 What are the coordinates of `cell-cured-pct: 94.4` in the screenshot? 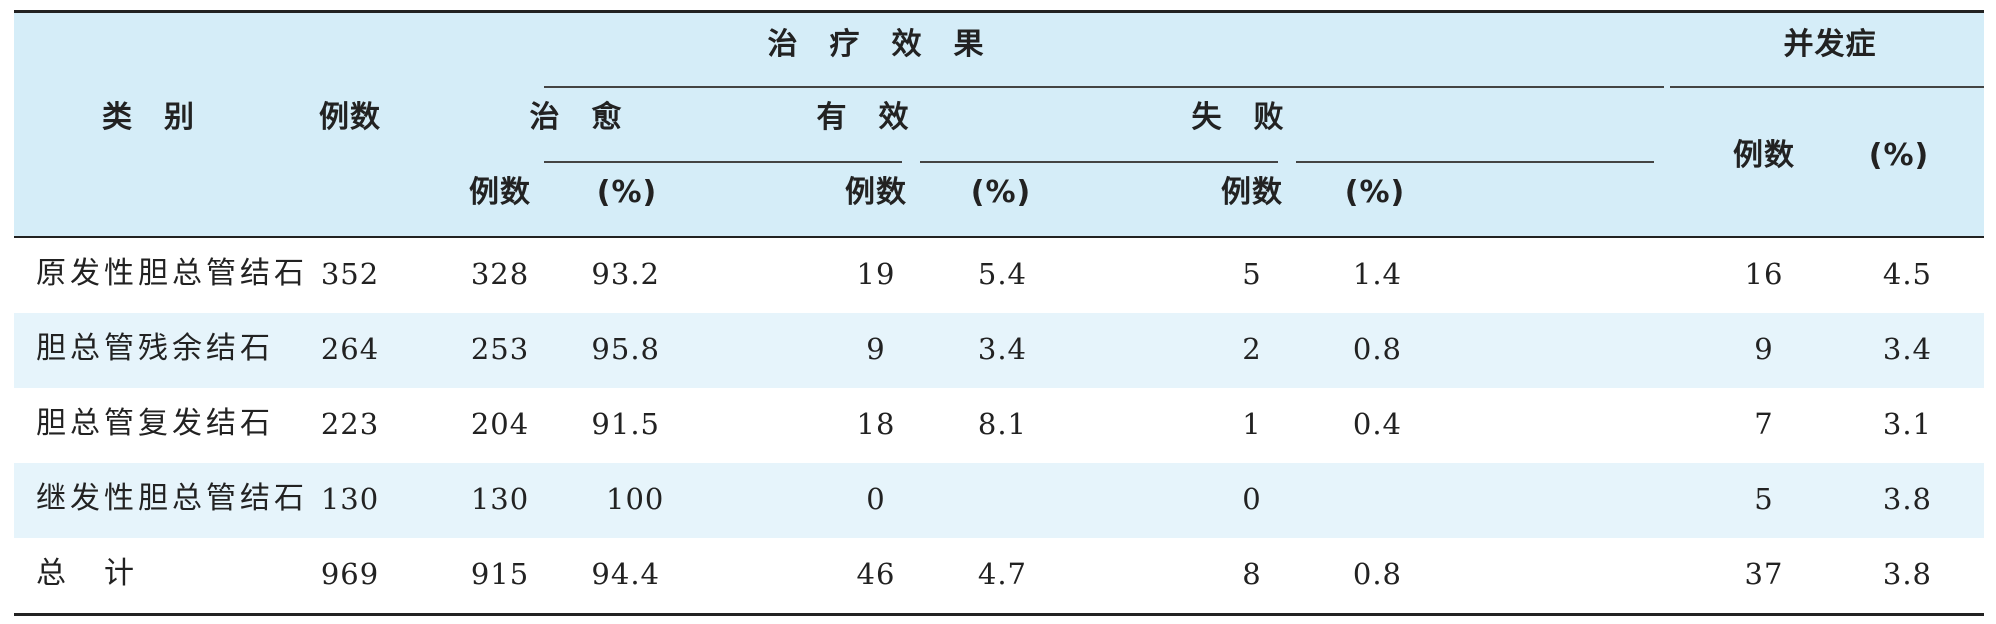 It's located at (625, 574).